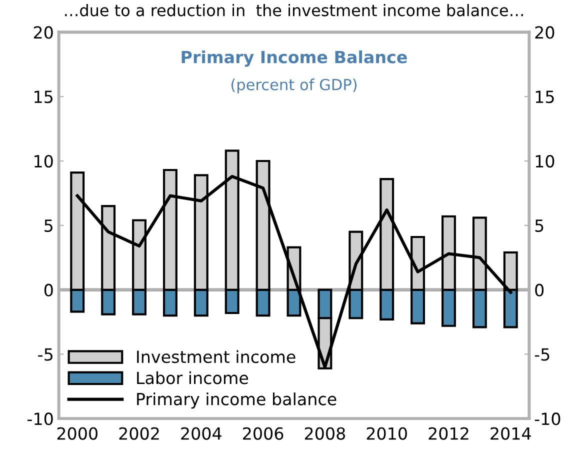 The height and width of the screenshot is (460, 588). Describe the element at coordinates (43, 97) in the screenshot. I see `y-tick-label: 15` at that location.